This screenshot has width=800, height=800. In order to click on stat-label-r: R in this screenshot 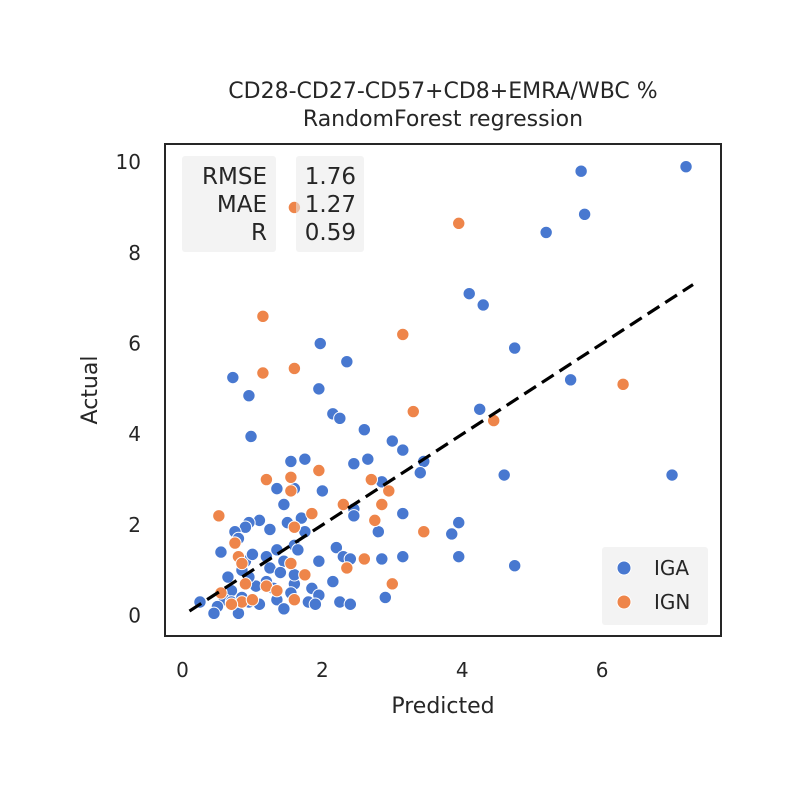, I will do `click(259, 233)`.